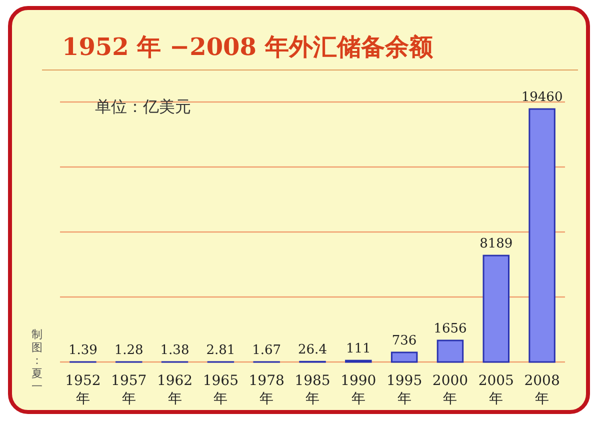 Image resolution: width=600 pixels, height=426 pixels. Describe the element at coordinates (450, 390) in the screenshot. I see `x-tick-label: 2000年` at that location.